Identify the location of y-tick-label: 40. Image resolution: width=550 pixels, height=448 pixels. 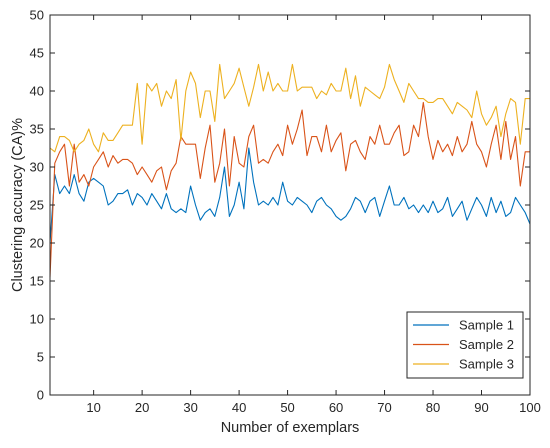
(37, 91).